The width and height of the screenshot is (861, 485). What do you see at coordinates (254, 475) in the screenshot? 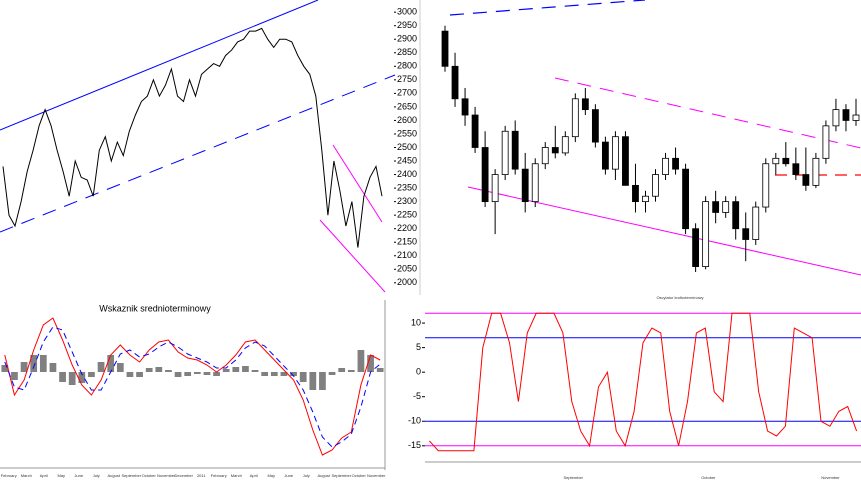
I see `x-tick-label: April` at bounding box center [254, 475].